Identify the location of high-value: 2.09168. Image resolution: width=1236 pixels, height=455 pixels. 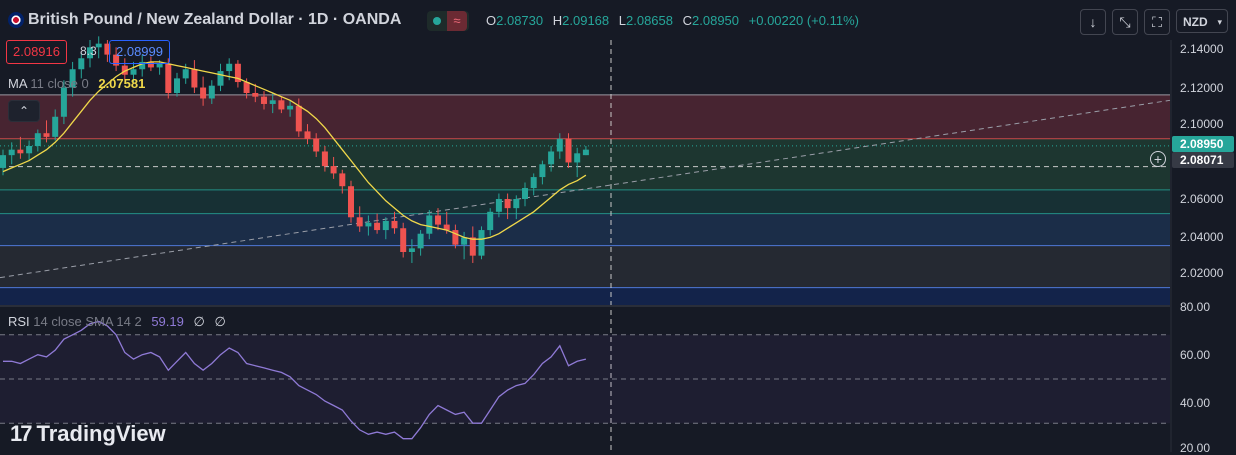
(586, 20).